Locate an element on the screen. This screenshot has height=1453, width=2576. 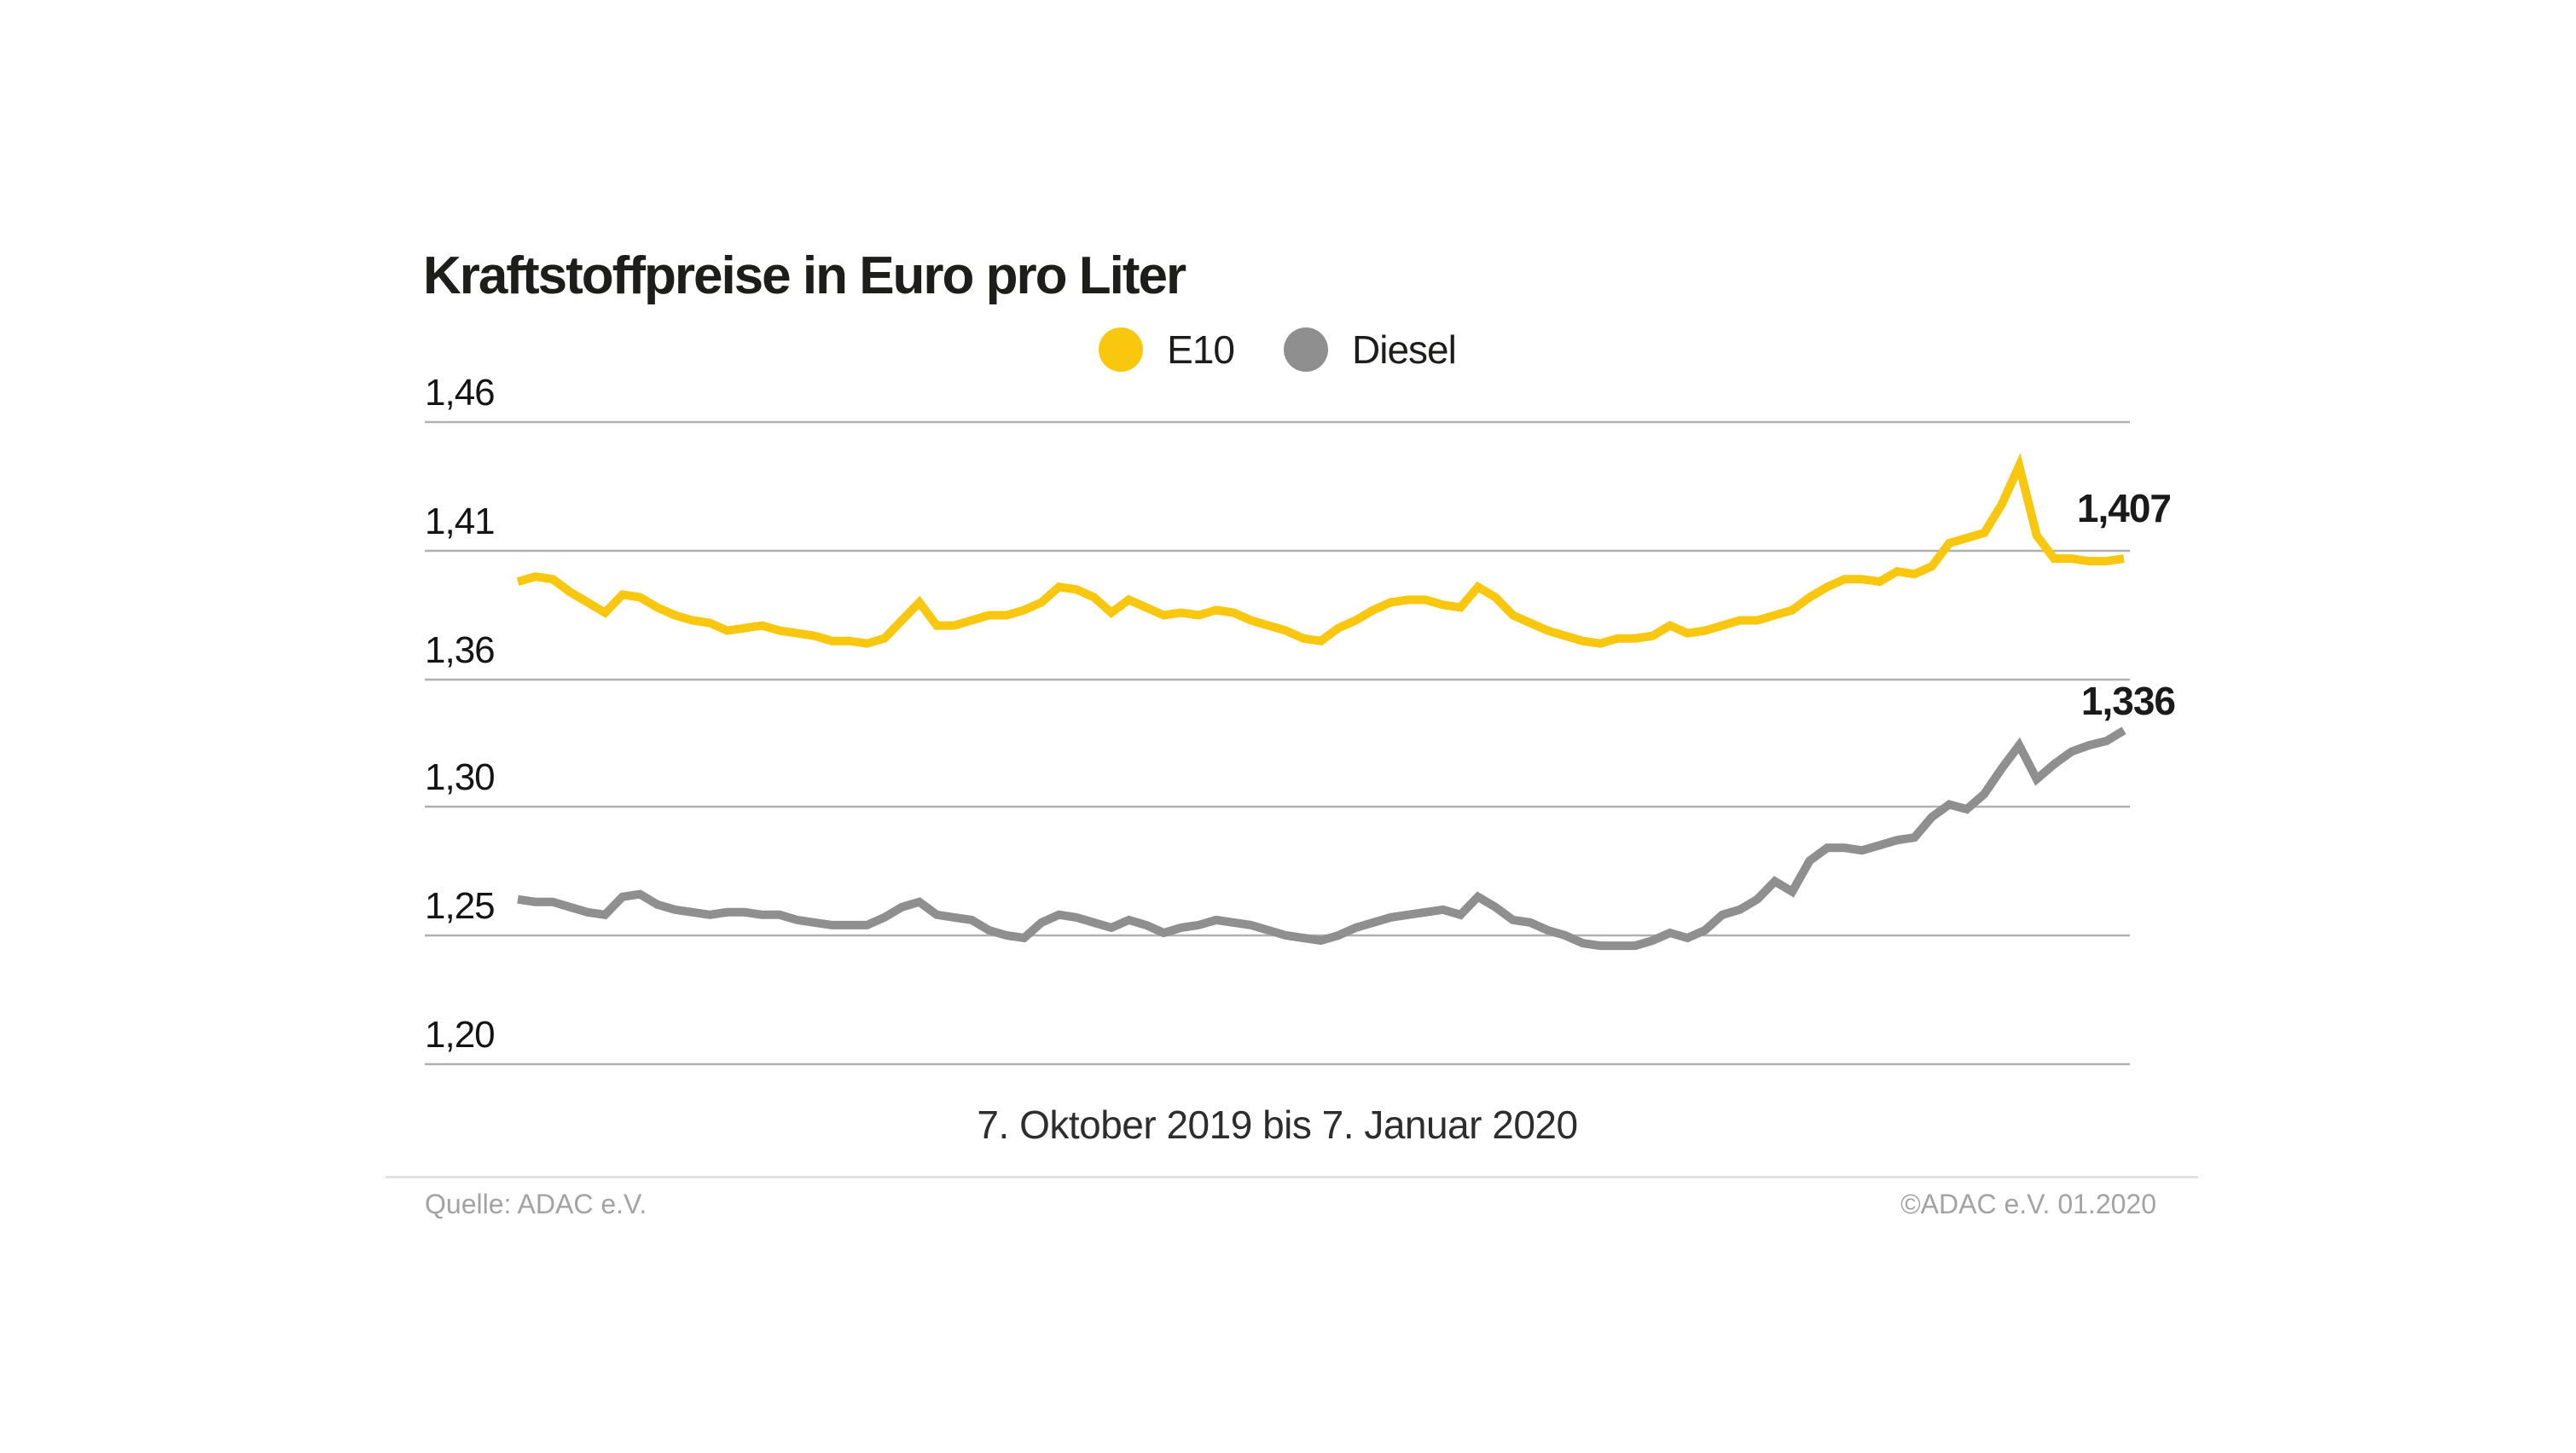
legend-label-diesel: Diesel is located at coordinates (1404, 349).